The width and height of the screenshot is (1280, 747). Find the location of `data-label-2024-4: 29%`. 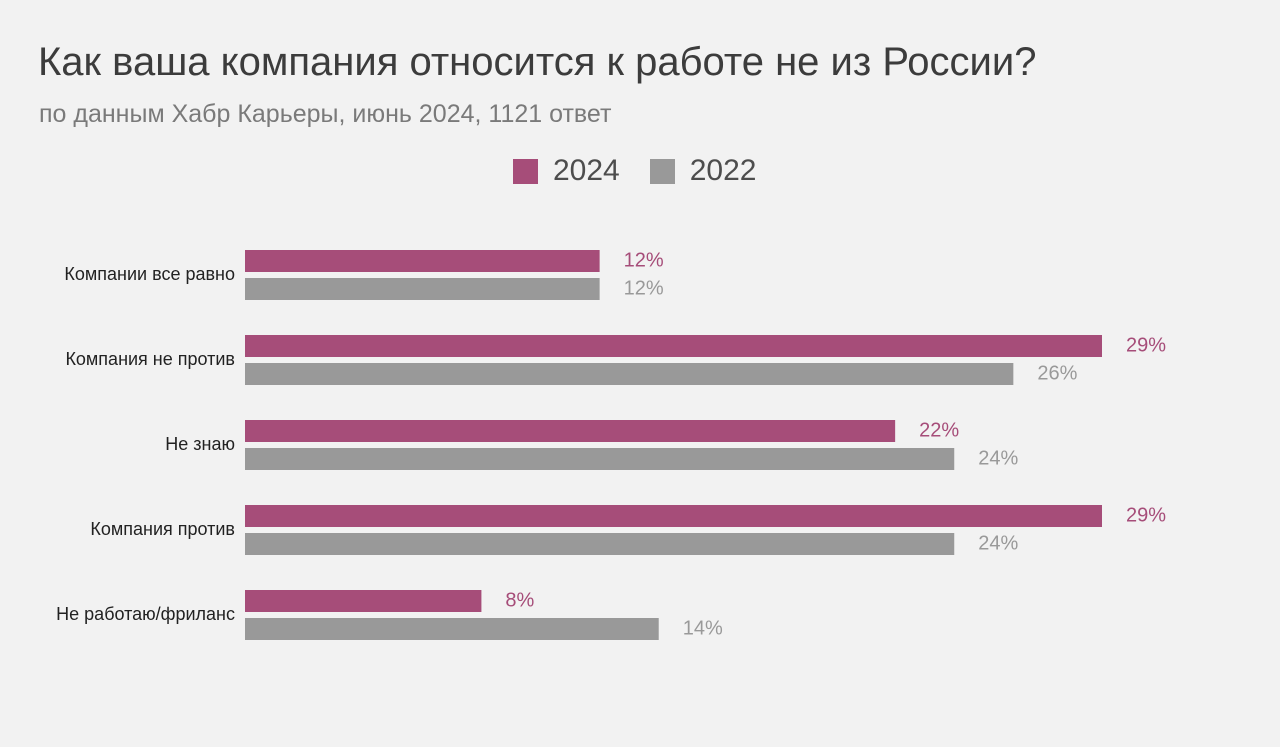

data-label-2024-4: 29% is located at coordinates (1146, 515).